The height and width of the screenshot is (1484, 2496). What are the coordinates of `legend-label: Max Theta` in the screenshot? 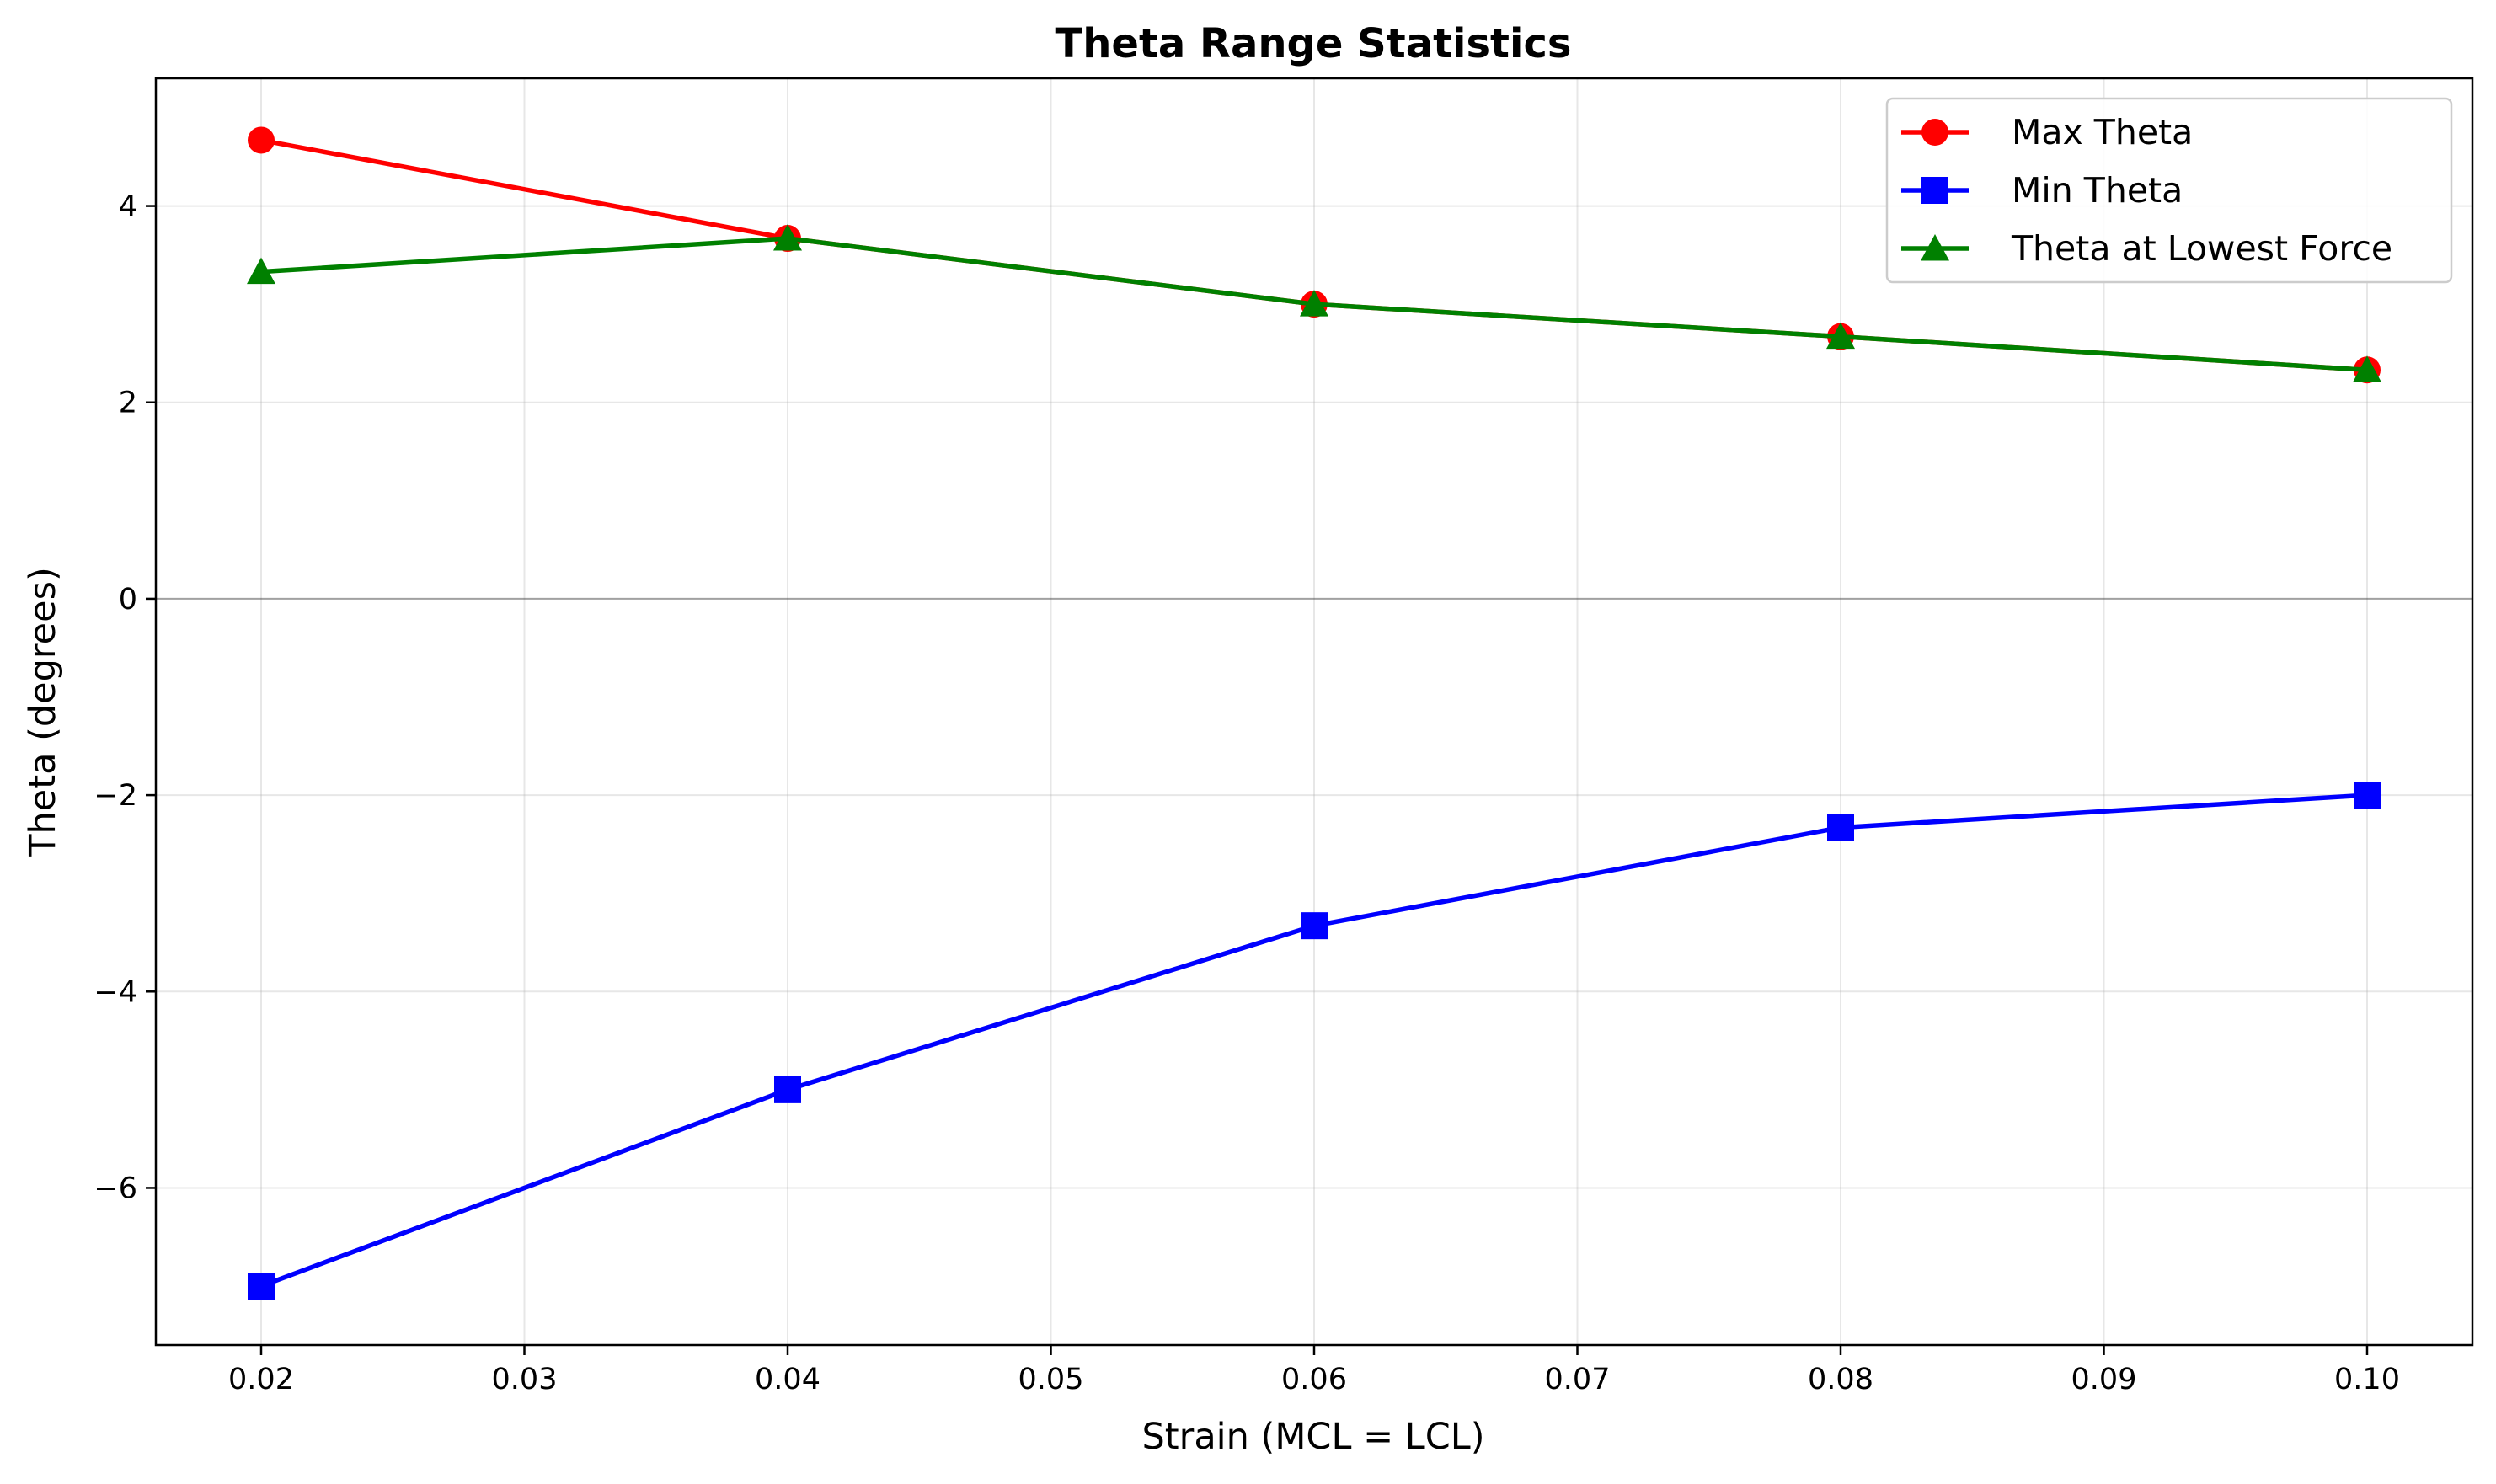 It's located at (2102, 132).